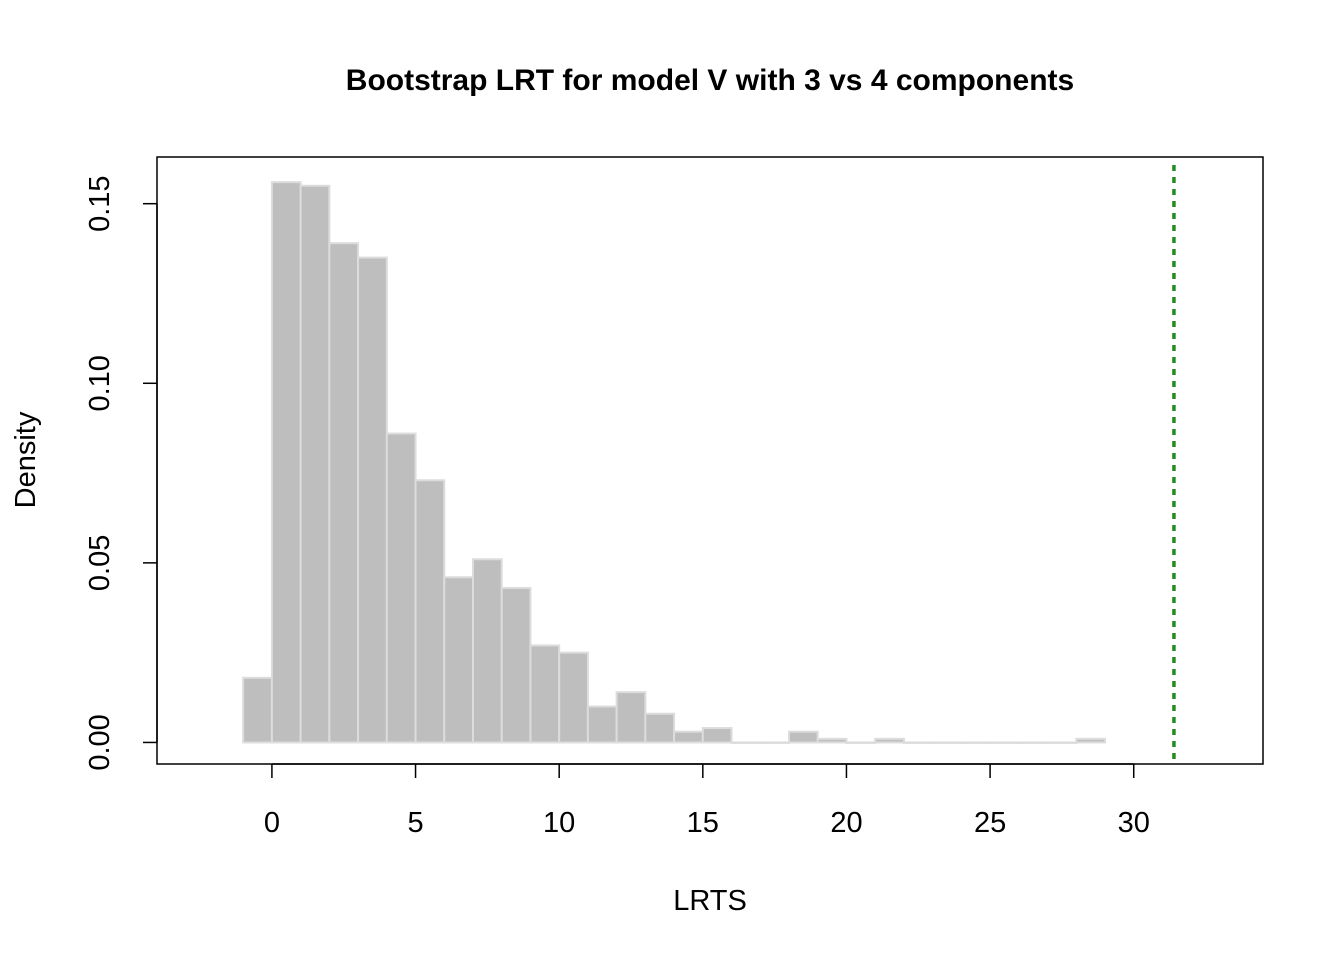 This screenshot has width=1344, height=960. What do you see at coordinates (272, 823) in the screenshot?
I see `x-tick-label: 0` at bounding box center [272, 823].